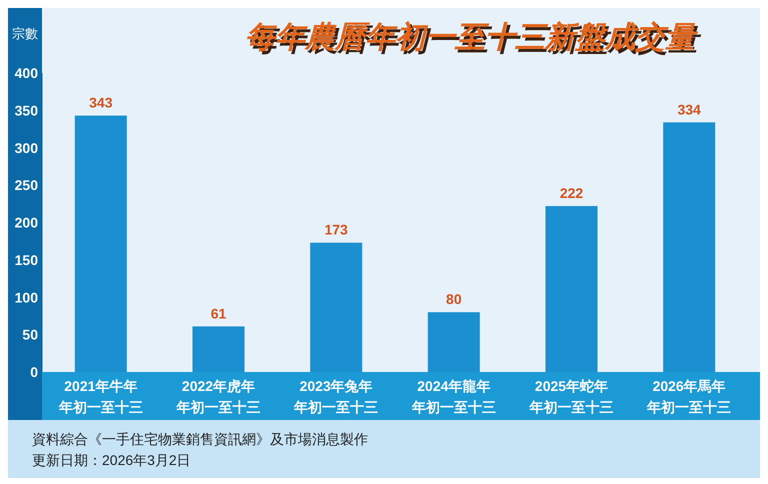  What do you see at coordinates (30, 334) in the screenshot?
I see `y-tick-label: 50` at bounding box center [30, 334].